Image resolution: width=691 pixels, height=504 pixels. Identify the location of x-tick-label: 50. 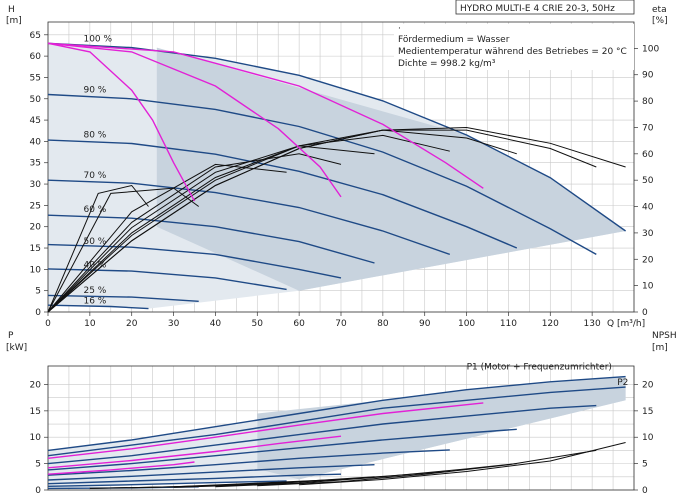
(258, 324).